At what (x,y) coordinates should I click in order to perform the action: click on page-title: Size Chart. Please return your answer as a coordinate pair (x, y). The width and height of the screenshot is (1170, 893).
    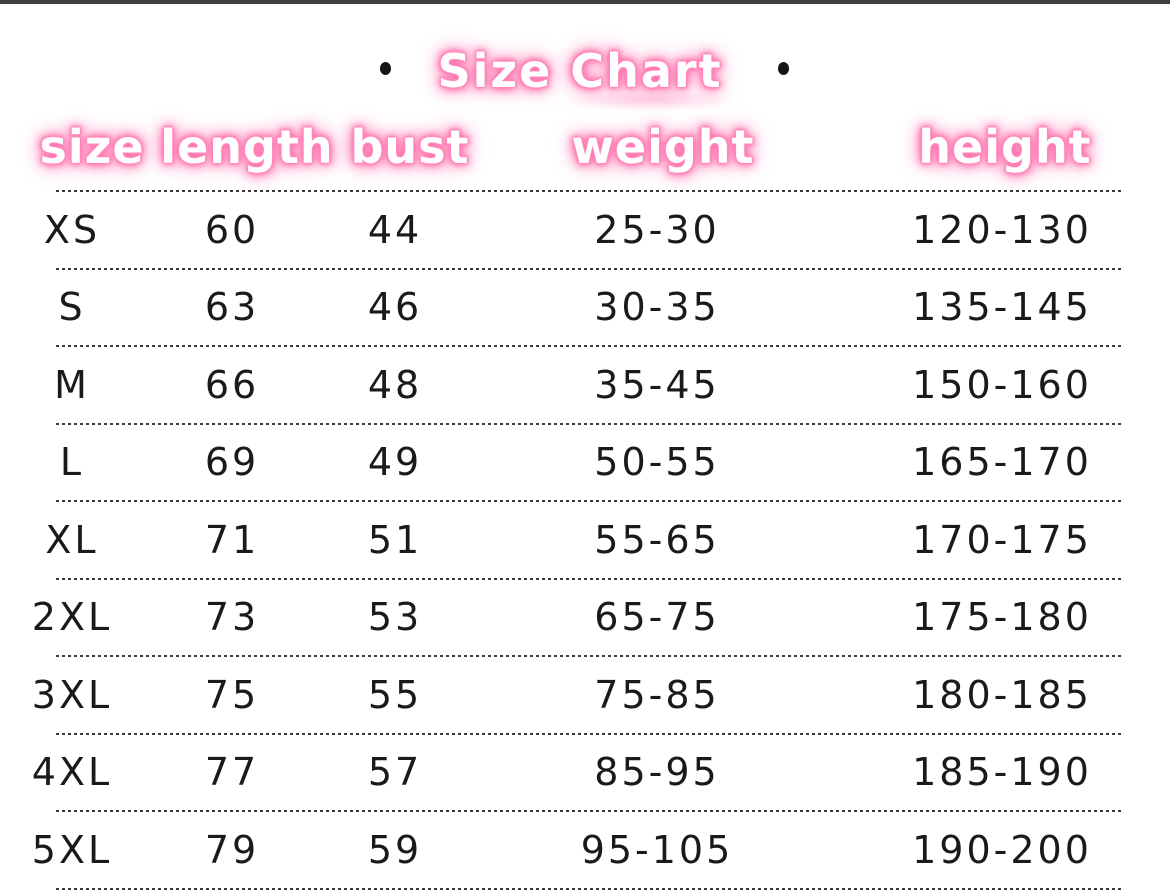
    Looking at the image, I should click on (580, 71).